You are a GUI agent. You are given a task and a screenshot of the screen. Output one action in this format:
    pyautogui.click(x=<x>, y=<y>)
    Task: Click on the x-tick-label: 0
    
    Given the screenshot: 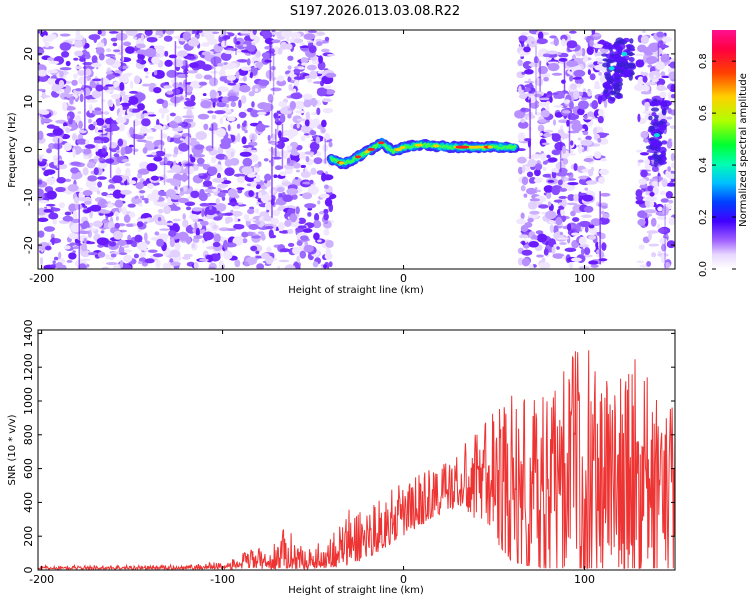 What is the action you would take?
    pyautogui.click(x=403, y=278)
    